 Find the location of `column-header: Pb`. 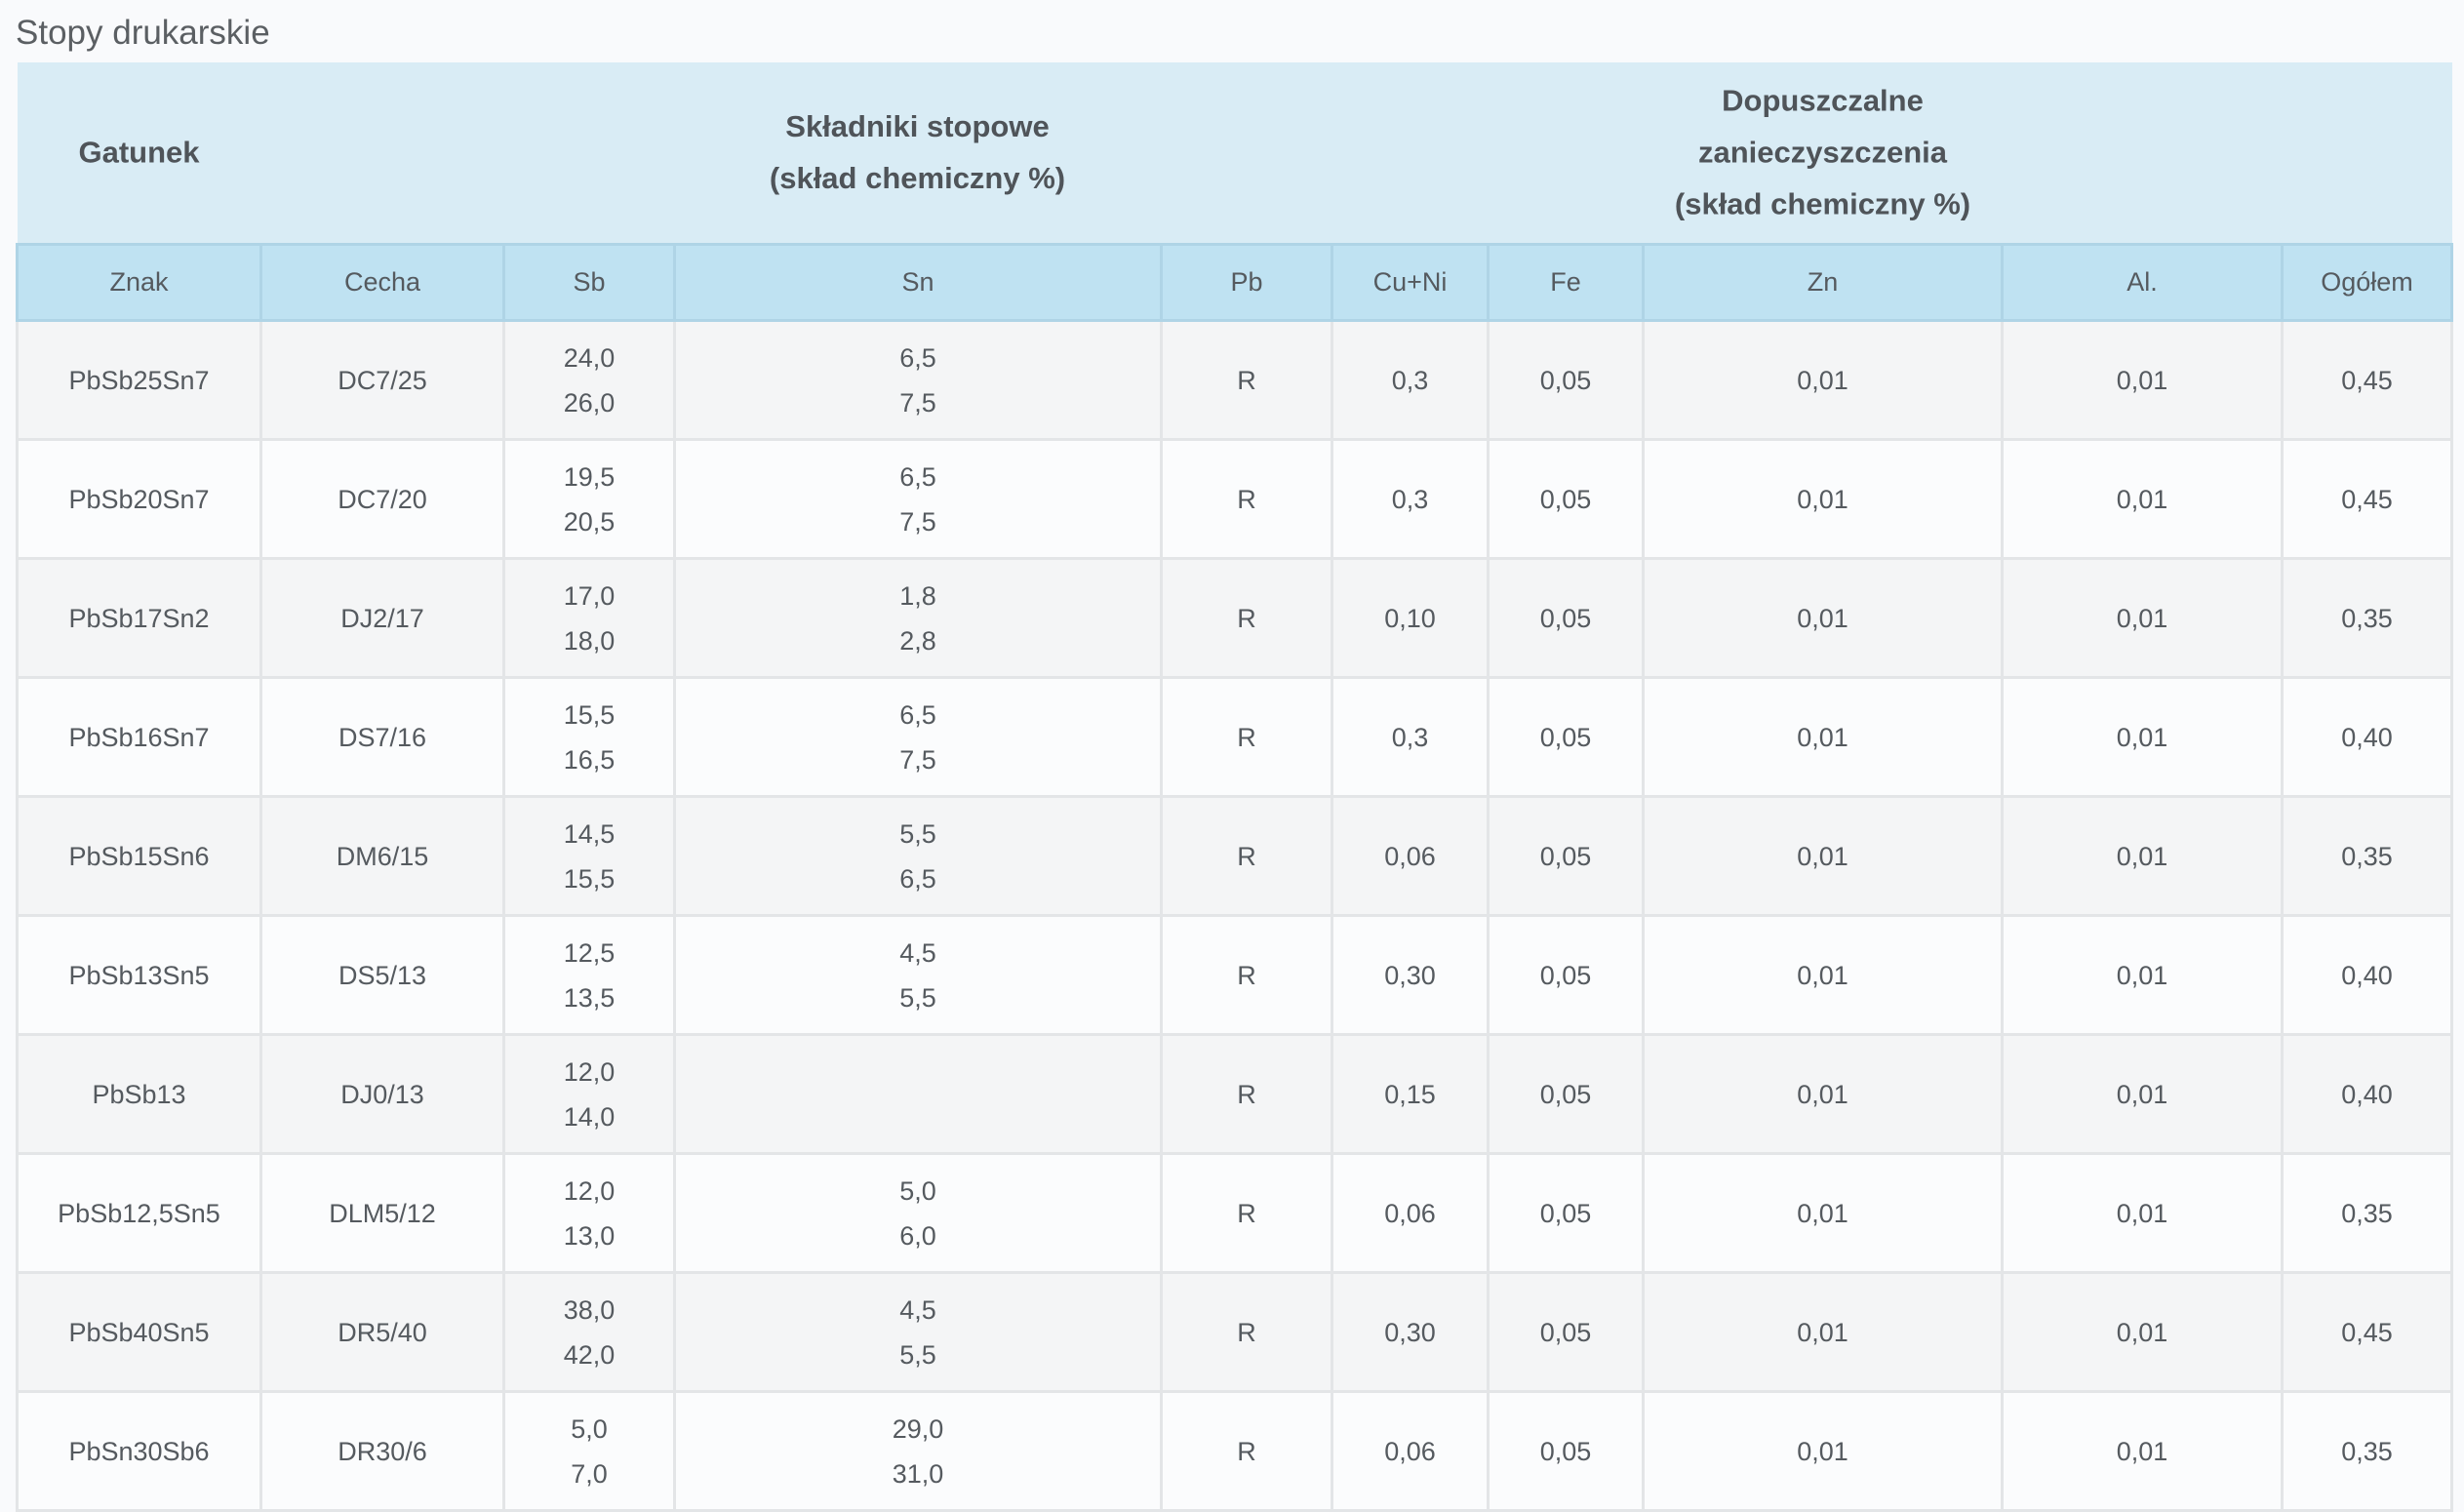

column-header: Pb is located at coordinates (1246, 282).